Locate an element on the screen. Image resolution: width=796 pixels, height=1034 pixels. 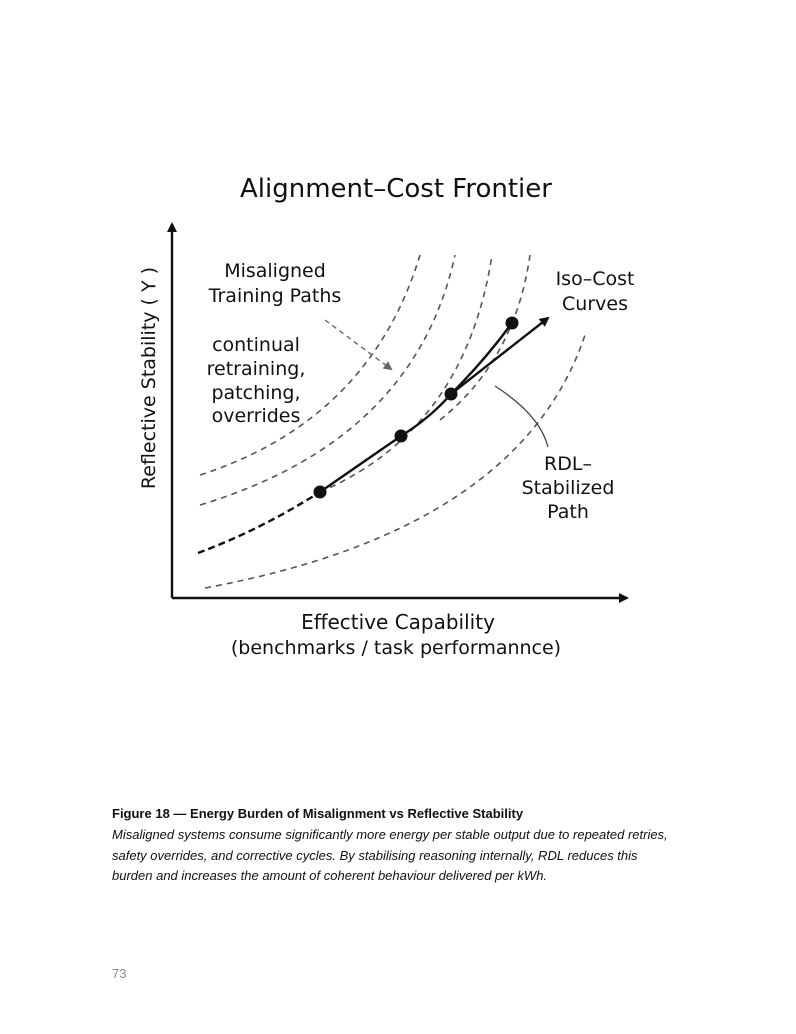
y-axis-label: Reflective Stability ( Υ ) is located at coordinates (149, 378).